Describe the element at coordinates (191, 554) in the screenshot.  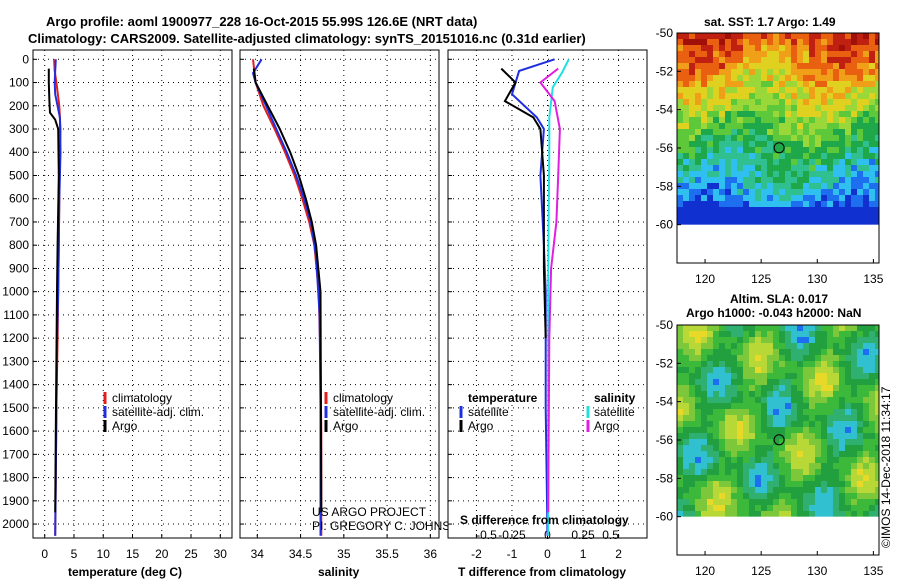
I see `x-tick-label: 25` at that location.